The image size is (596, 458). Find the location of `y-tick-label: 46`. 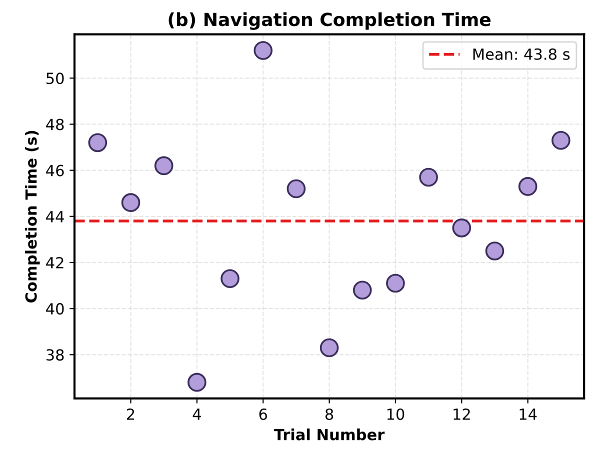

y-tick-label: 46 is located at coordinates (55, 170).